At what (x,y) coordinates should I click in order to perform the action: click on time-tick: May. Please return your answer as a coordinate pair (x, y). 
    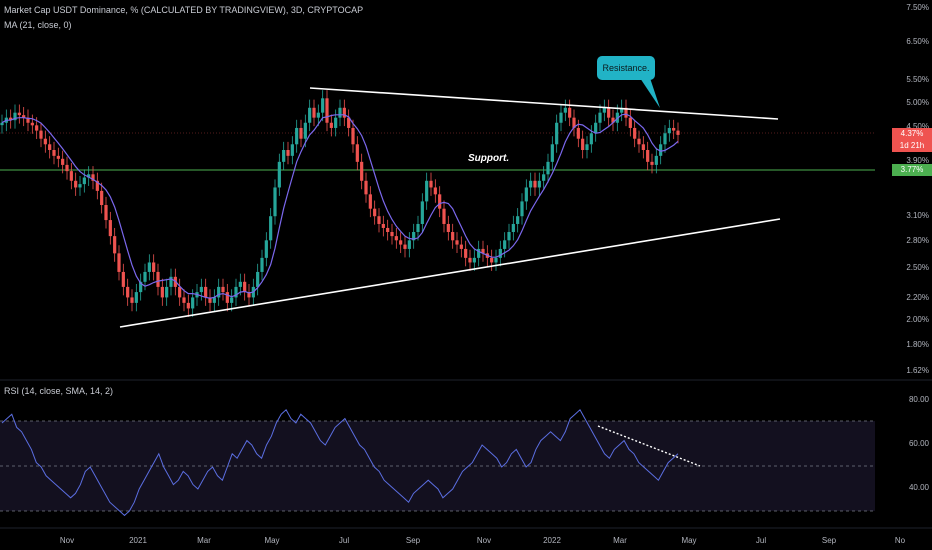
    Looking at the image, I should click on (689, 540).